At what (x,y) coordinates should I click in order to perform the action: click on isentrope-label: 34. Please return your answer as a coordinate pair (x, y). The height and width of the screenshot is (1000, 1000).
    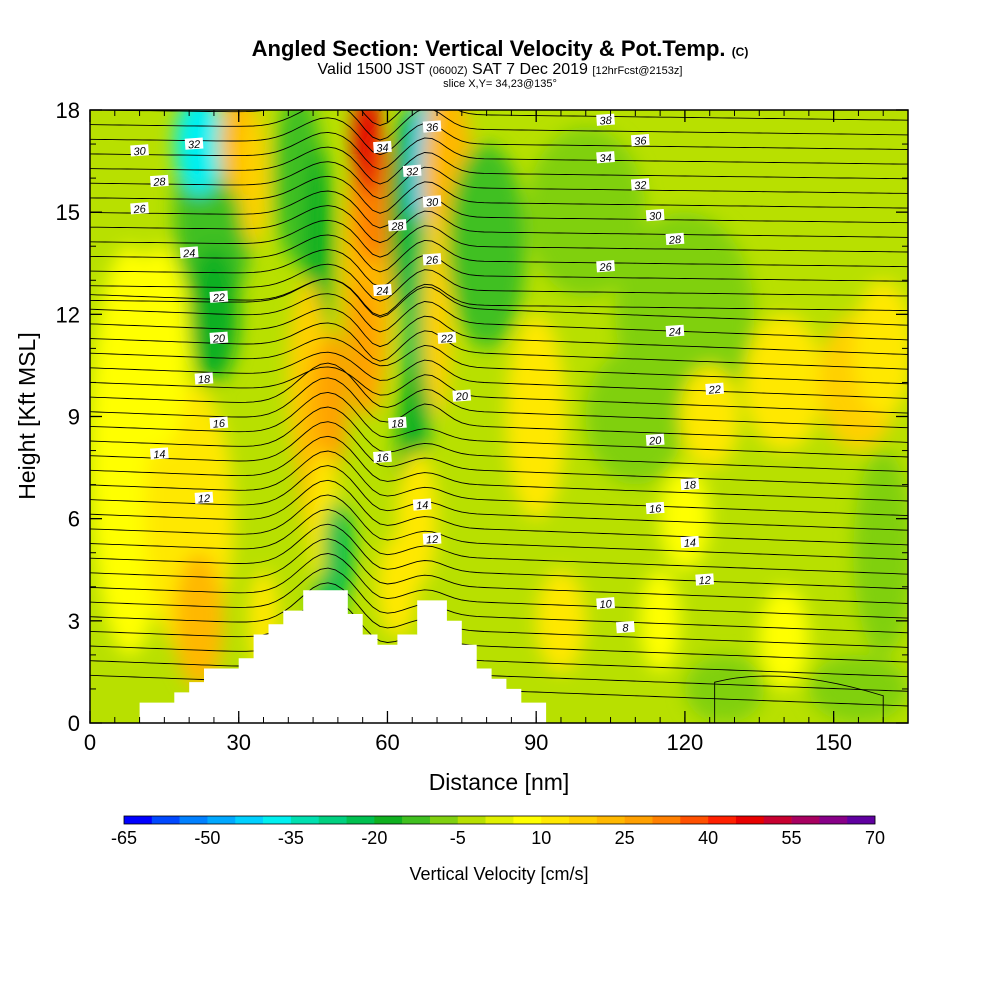
    Looking at the image, I should click on (605, 158).